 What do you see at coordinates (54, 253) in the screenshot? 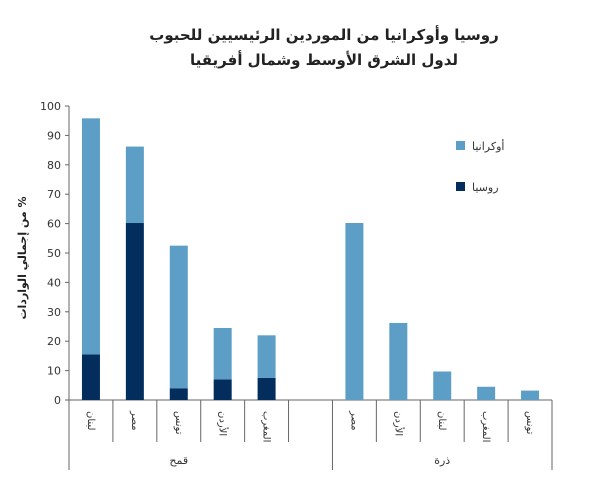
I see `y-tick-label: 50` at bounding box center [54, 253].